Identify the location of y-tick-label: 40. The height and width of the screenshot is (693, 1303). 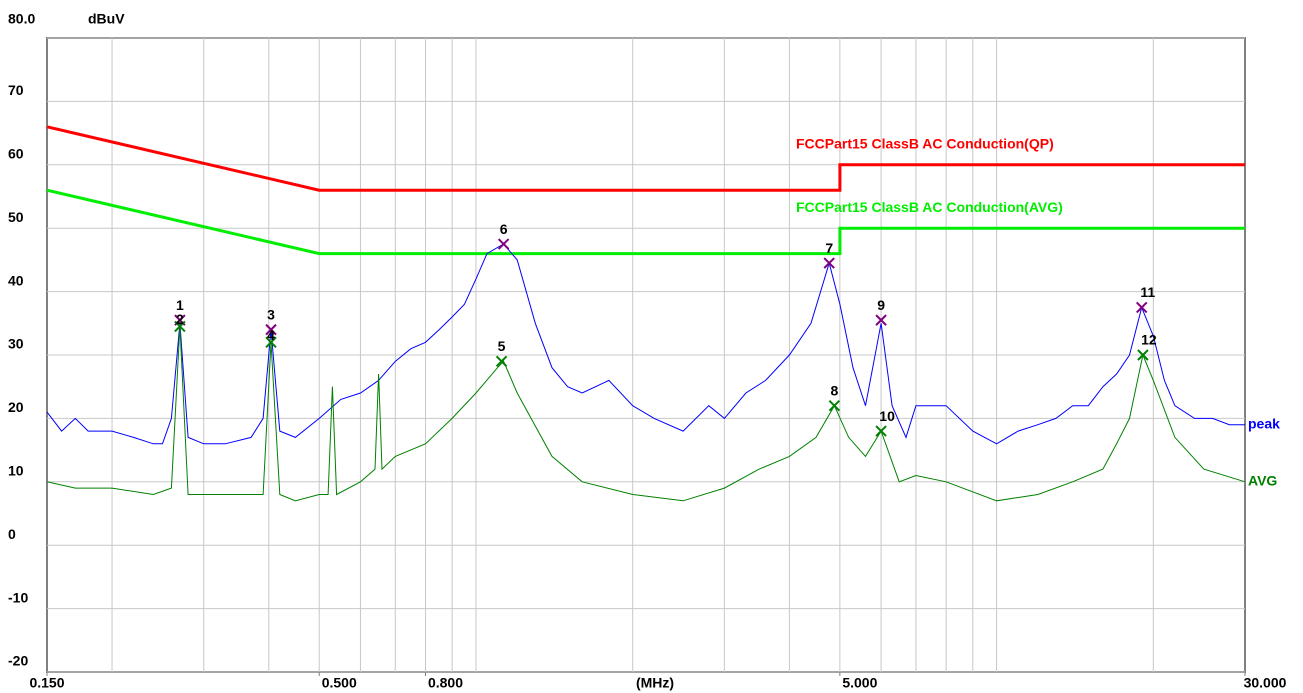
(16, 280).